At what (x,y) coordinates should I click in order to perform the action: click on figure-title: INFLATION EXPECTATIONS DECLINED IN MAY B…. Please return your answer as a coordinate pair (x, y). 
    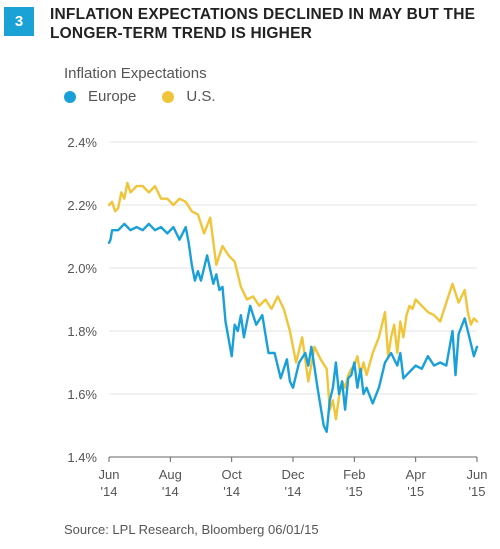
    Looking at the image, I should click on (270, 24).